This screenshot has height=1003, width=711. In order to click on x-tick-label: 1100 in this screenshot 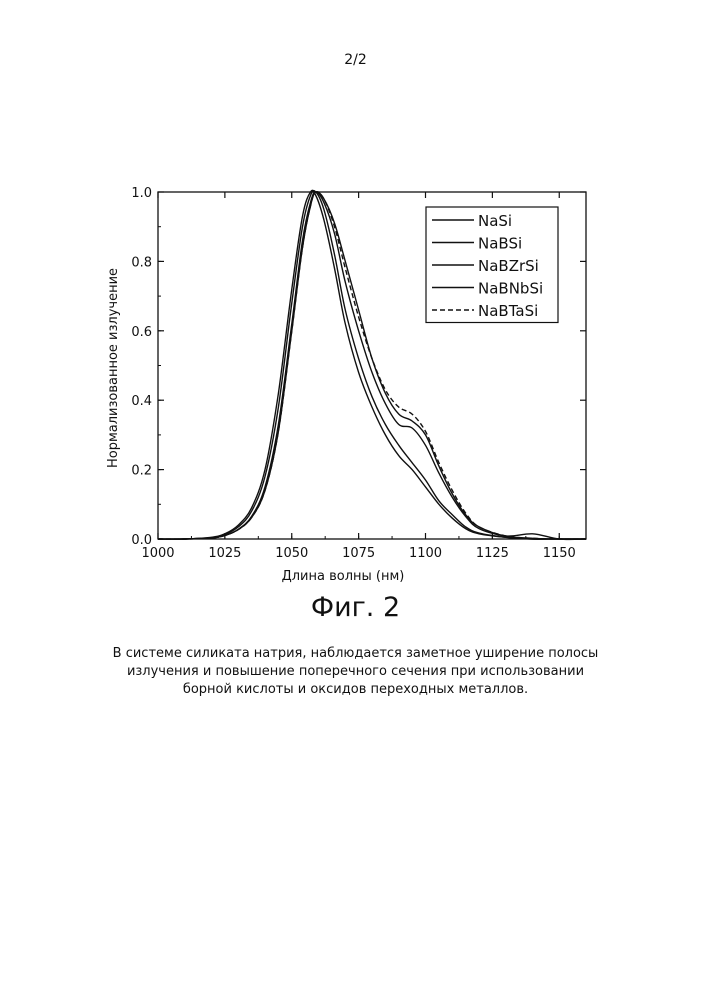, I will do `click(425, 553)`.